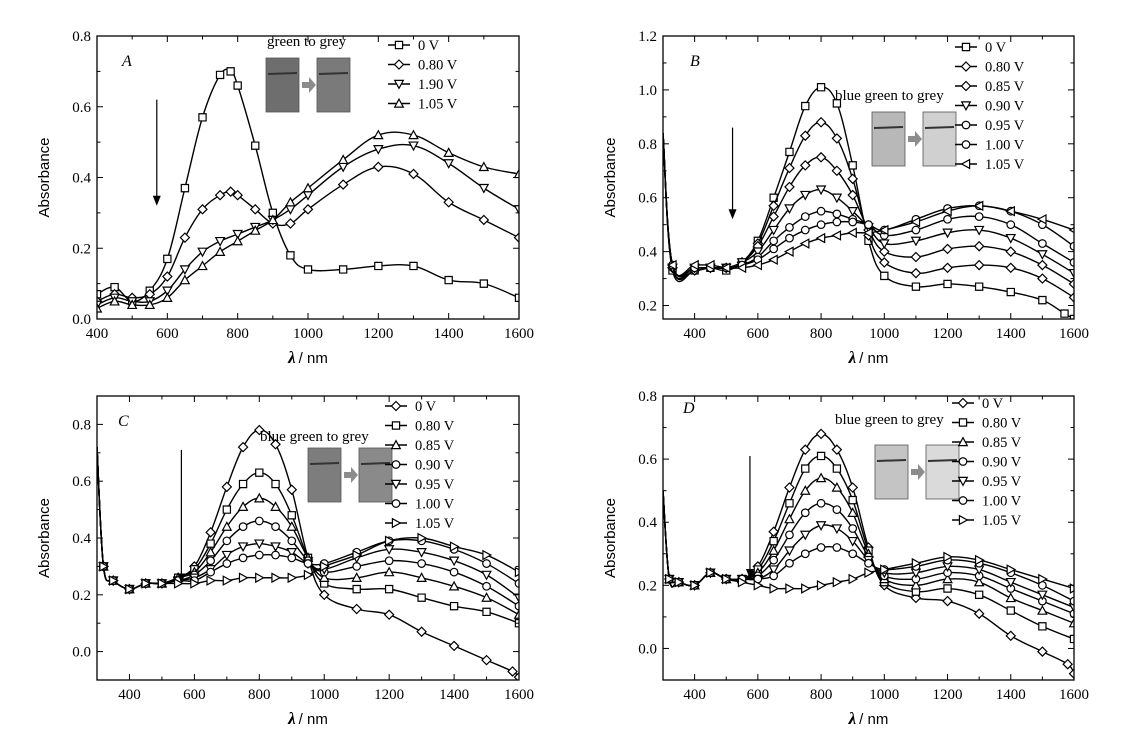  Describe the element at coordinates (939, 139) in the screenshot. I see `film-after-thumbnail` at that location.